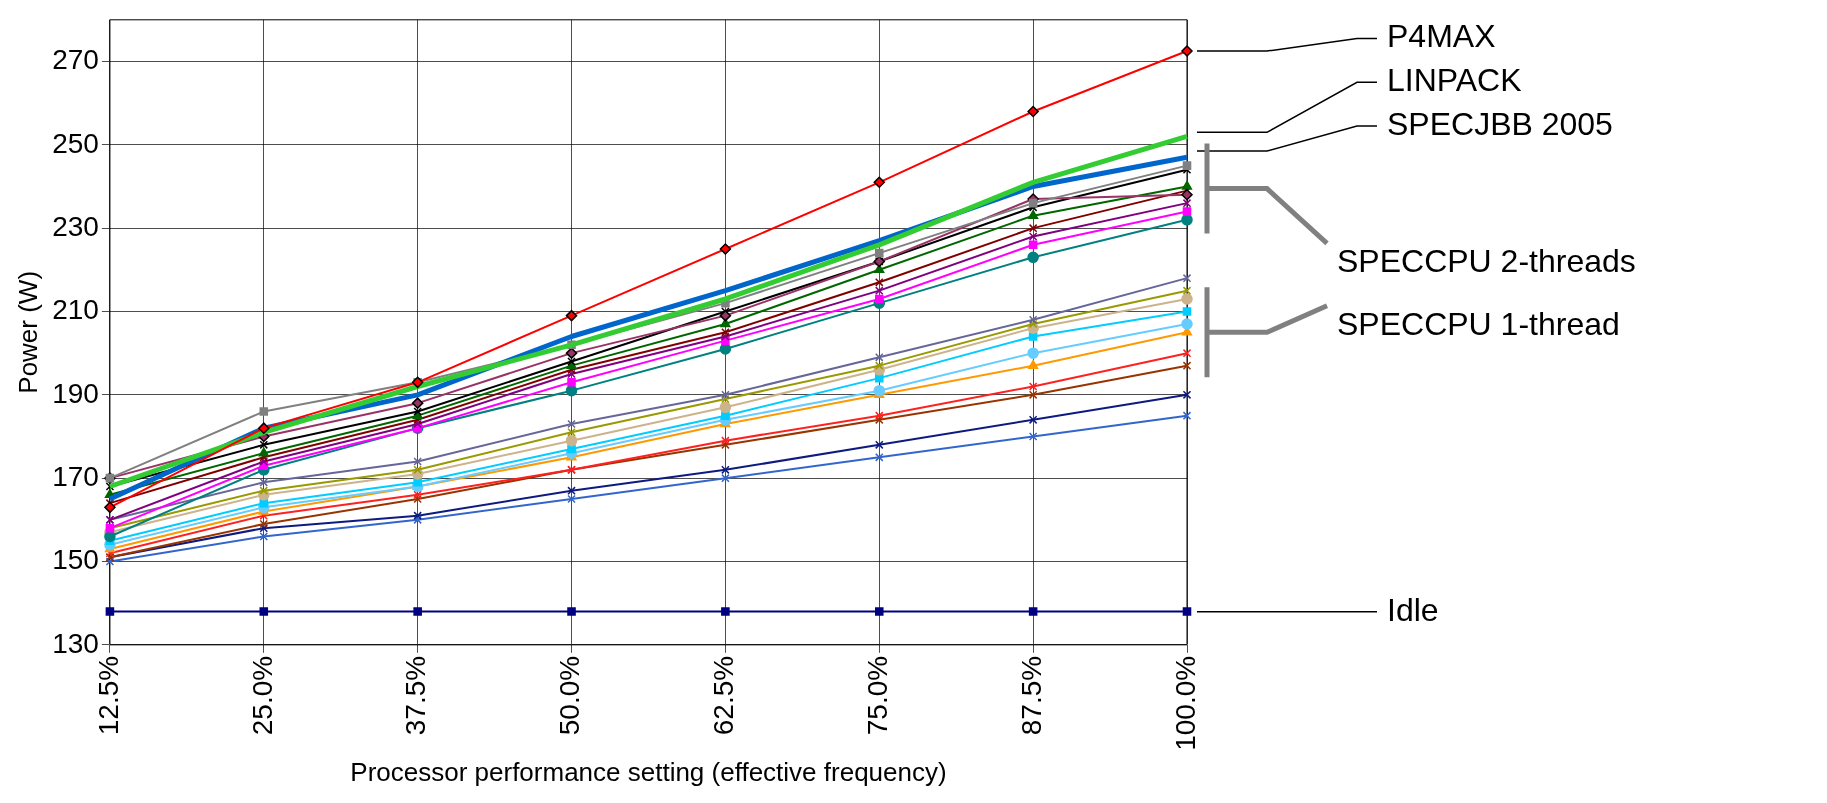 Image resolution: width=1827 pixels, height=803 pixels. What do you see at coordinates (570, 695) in the screenshot?
I see `x-tick-label: 50.0%` at bounding box center [570, 695].